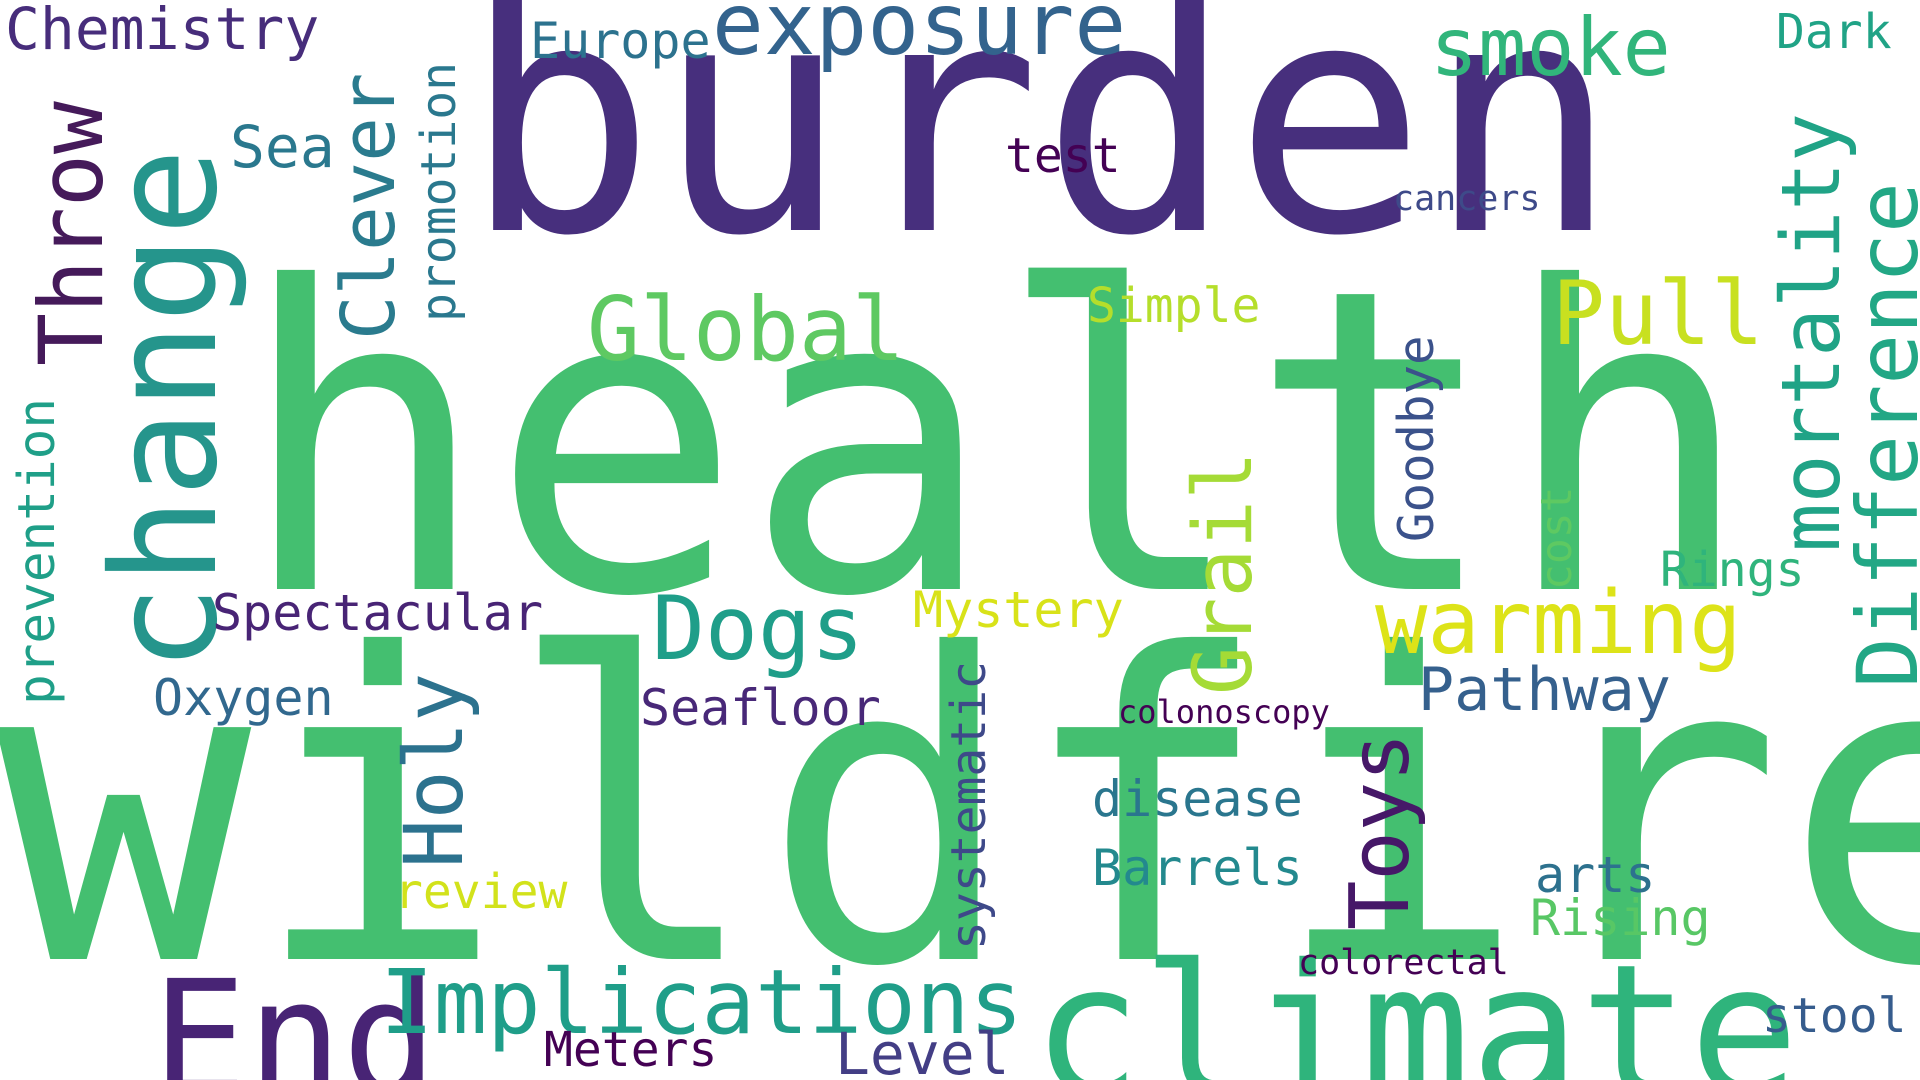 Image resolution: width=1920 pixels, height=1080 pixels. Describe the element at coordinates (1416, 1002) in the screenshot. I see `word-climate: climate` at that location.